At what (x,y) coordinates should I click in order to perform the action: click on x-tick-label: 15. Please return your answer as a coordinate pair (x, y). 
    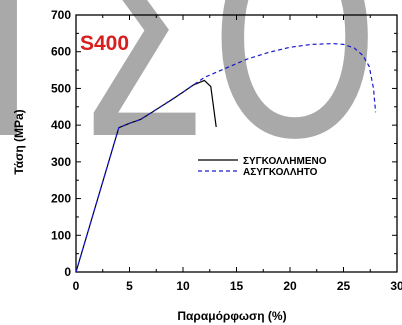
    Looking at the image, I should click on (237, 286).